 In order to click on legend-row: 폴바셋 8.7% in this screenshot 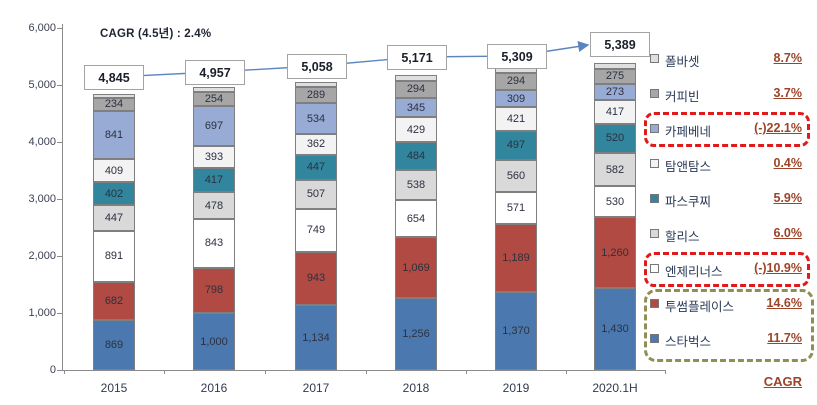, I will do `click(725, 60)`.